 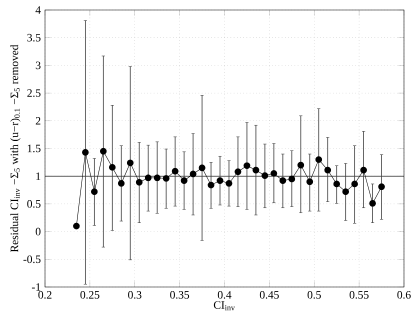 What do you see at coordinates (180, 295) in the screenshot?
I see `x-tick-label: 0.35` at bounding box center [180, 295].